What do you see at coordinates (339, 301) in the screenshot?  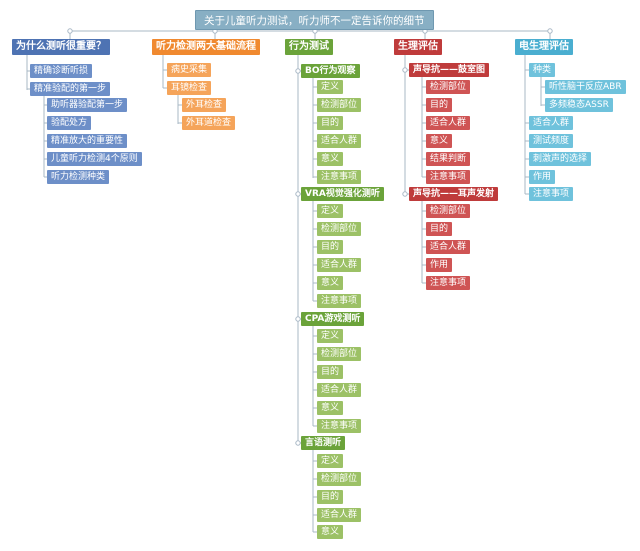 I see `vra-item: 注意事项` at bounding box center [339, 301].